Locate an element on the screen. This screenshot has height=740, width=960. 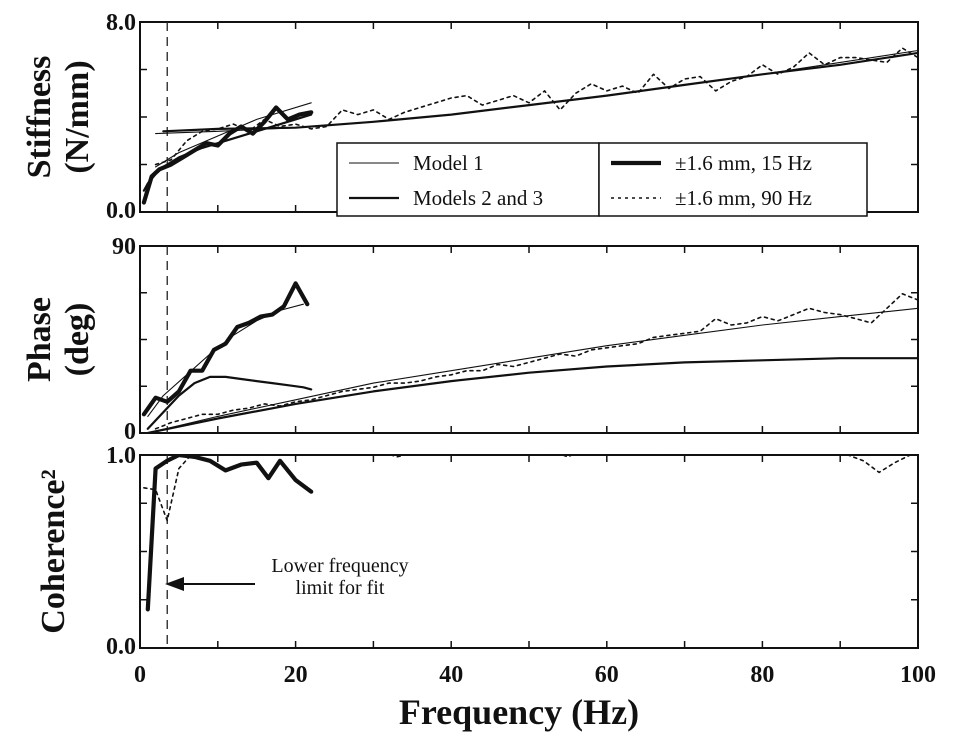
series-models23-lf is located at coordinates (229, 402).